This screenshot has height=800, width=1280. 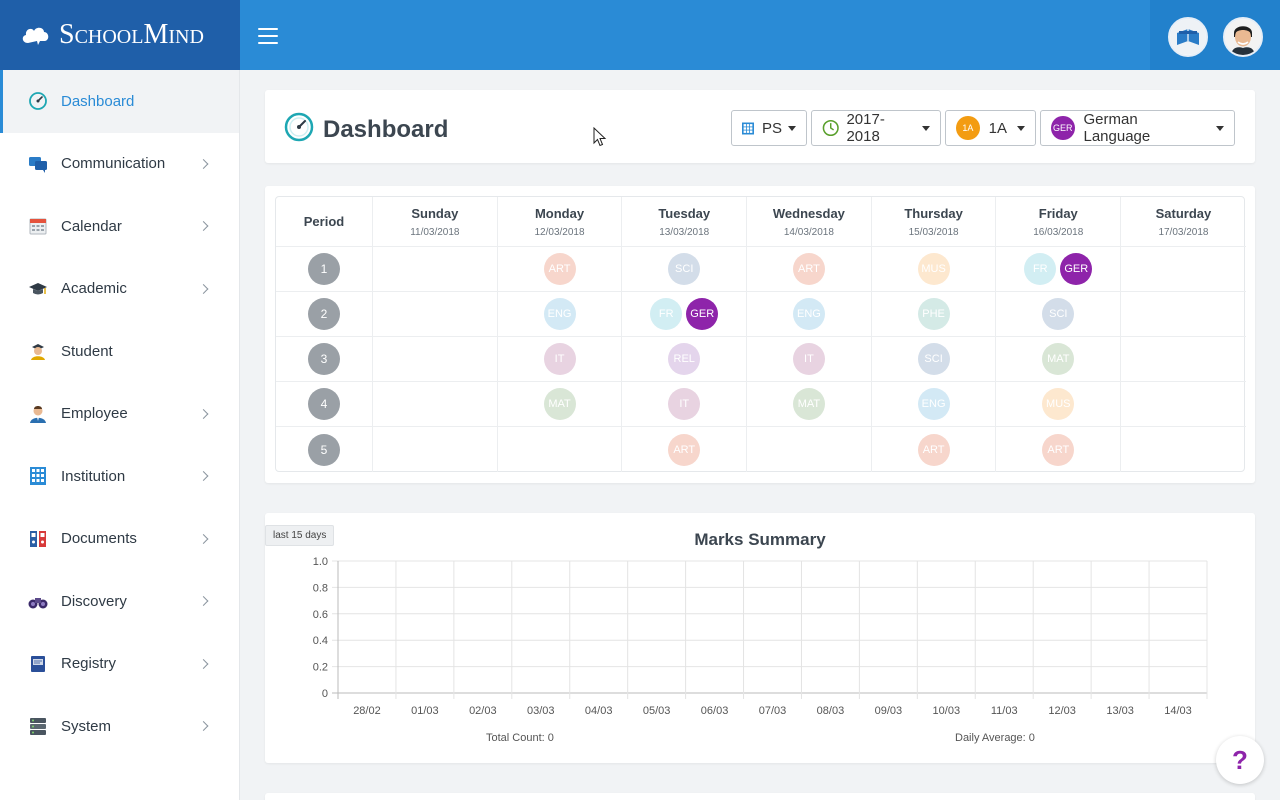 I want to click on timetable-row: 1 ART SCI ART MUS FR GER, so click(x=761, y=269).